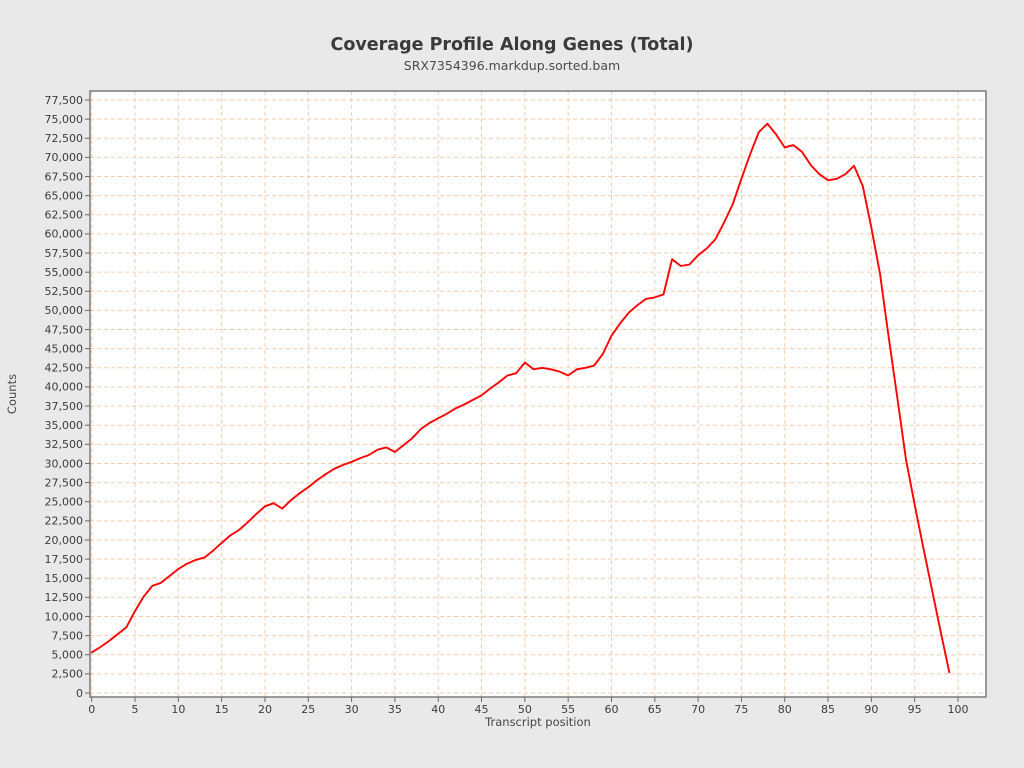 This screenshot has width=1024, height=768. Describe the element at coordinates (828, 709) in the screenshot. I see `tick-label: 85` at that location.